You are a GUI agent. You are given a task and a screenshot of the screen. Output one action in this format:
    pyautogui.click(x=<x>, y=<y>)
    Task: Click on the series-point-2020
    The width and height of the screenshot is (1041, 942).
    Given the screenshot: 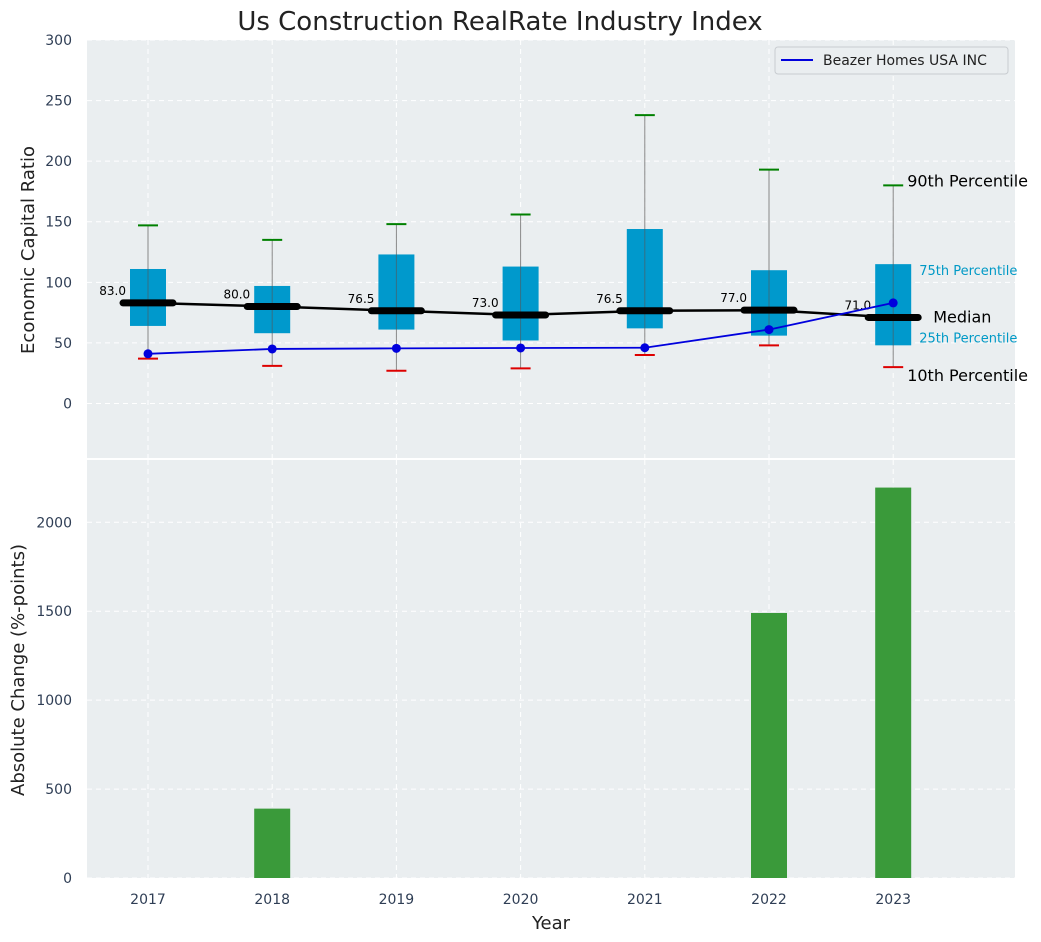 What is the action you would take?
    pyautogui.click(x=521, y=348)
    